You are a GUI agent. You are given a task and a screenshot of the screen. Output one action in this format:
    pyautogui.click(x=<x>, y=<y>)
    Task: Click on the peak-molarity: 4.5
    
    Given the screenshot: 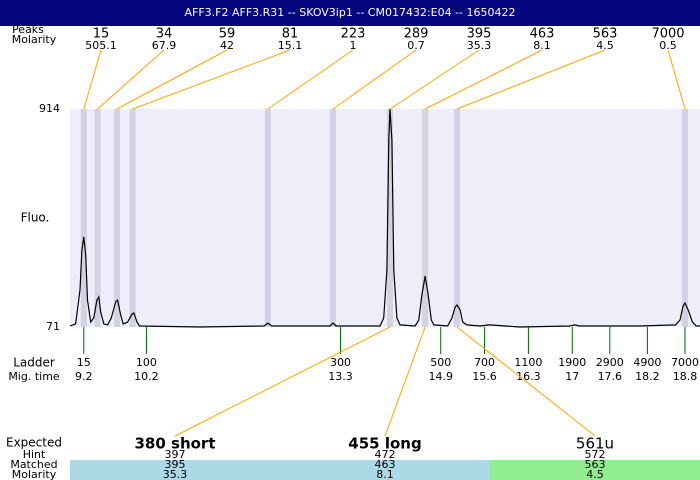 What is the action you would take?
    pyautogui.click(x=605, y=45)
    